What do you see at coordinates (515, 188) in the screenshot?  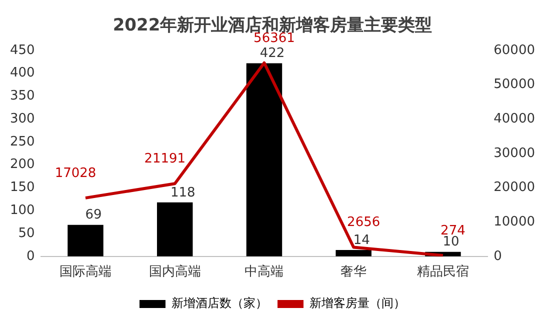 I see `y2-tick-label: 20000` at bounding box center [515, 188].